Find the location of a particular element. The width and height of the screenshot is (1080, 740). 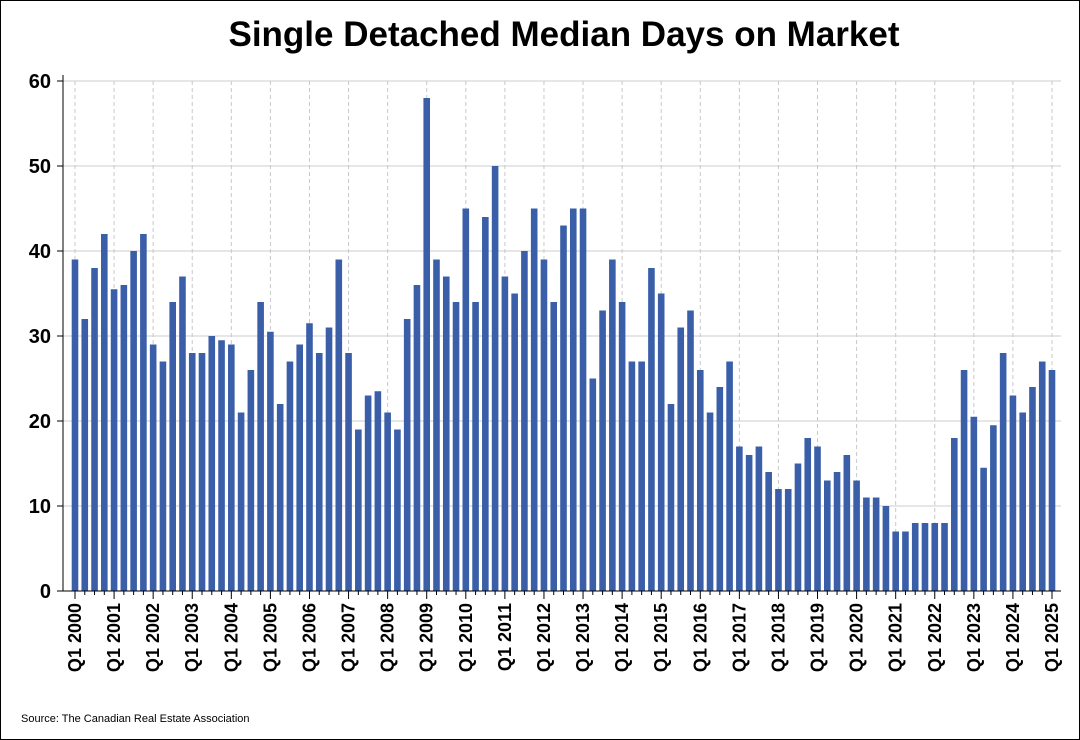

x-tick-label: Q1 2019 is located at coordinates (818, 637).